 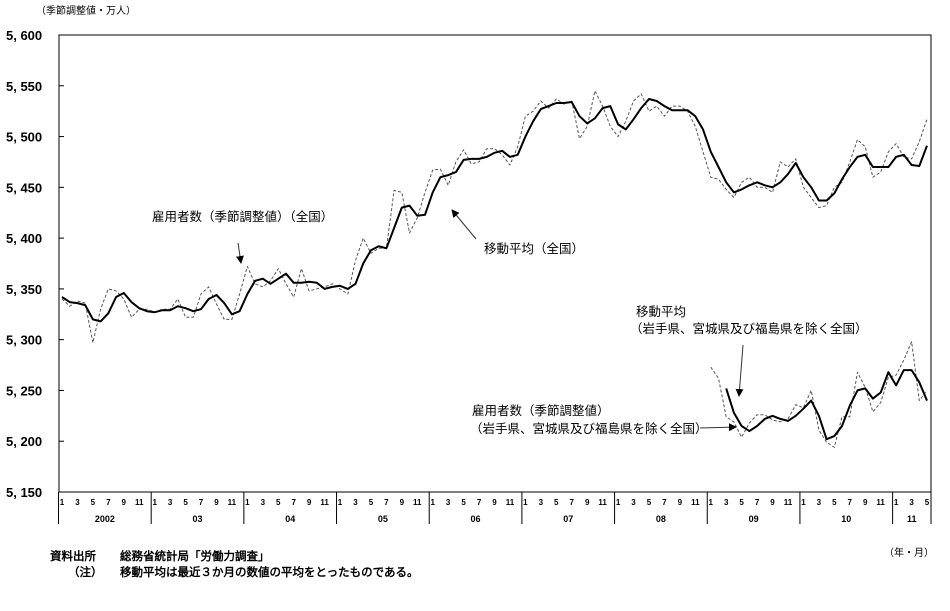 I want to click on note-label: （注）, so click(x=85, y=572).